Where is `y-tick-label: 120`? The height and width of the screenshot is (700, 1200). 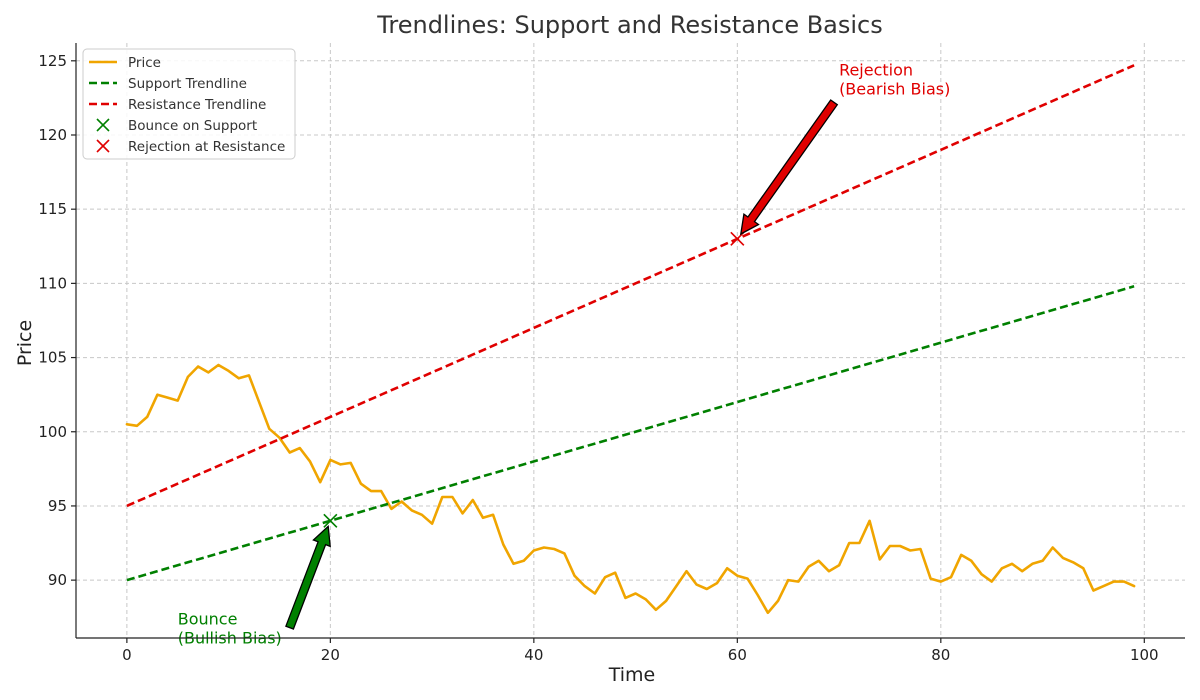
y-tick-label: 120 is located at coordinates (52, 135).